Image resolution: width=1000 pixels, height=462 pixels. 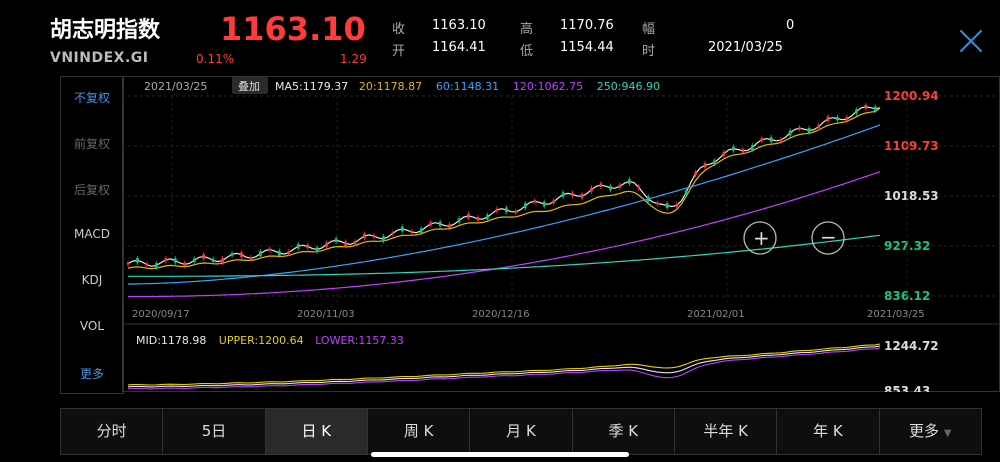 I want to click on boll-mid-line, so click(x=504, y=366).